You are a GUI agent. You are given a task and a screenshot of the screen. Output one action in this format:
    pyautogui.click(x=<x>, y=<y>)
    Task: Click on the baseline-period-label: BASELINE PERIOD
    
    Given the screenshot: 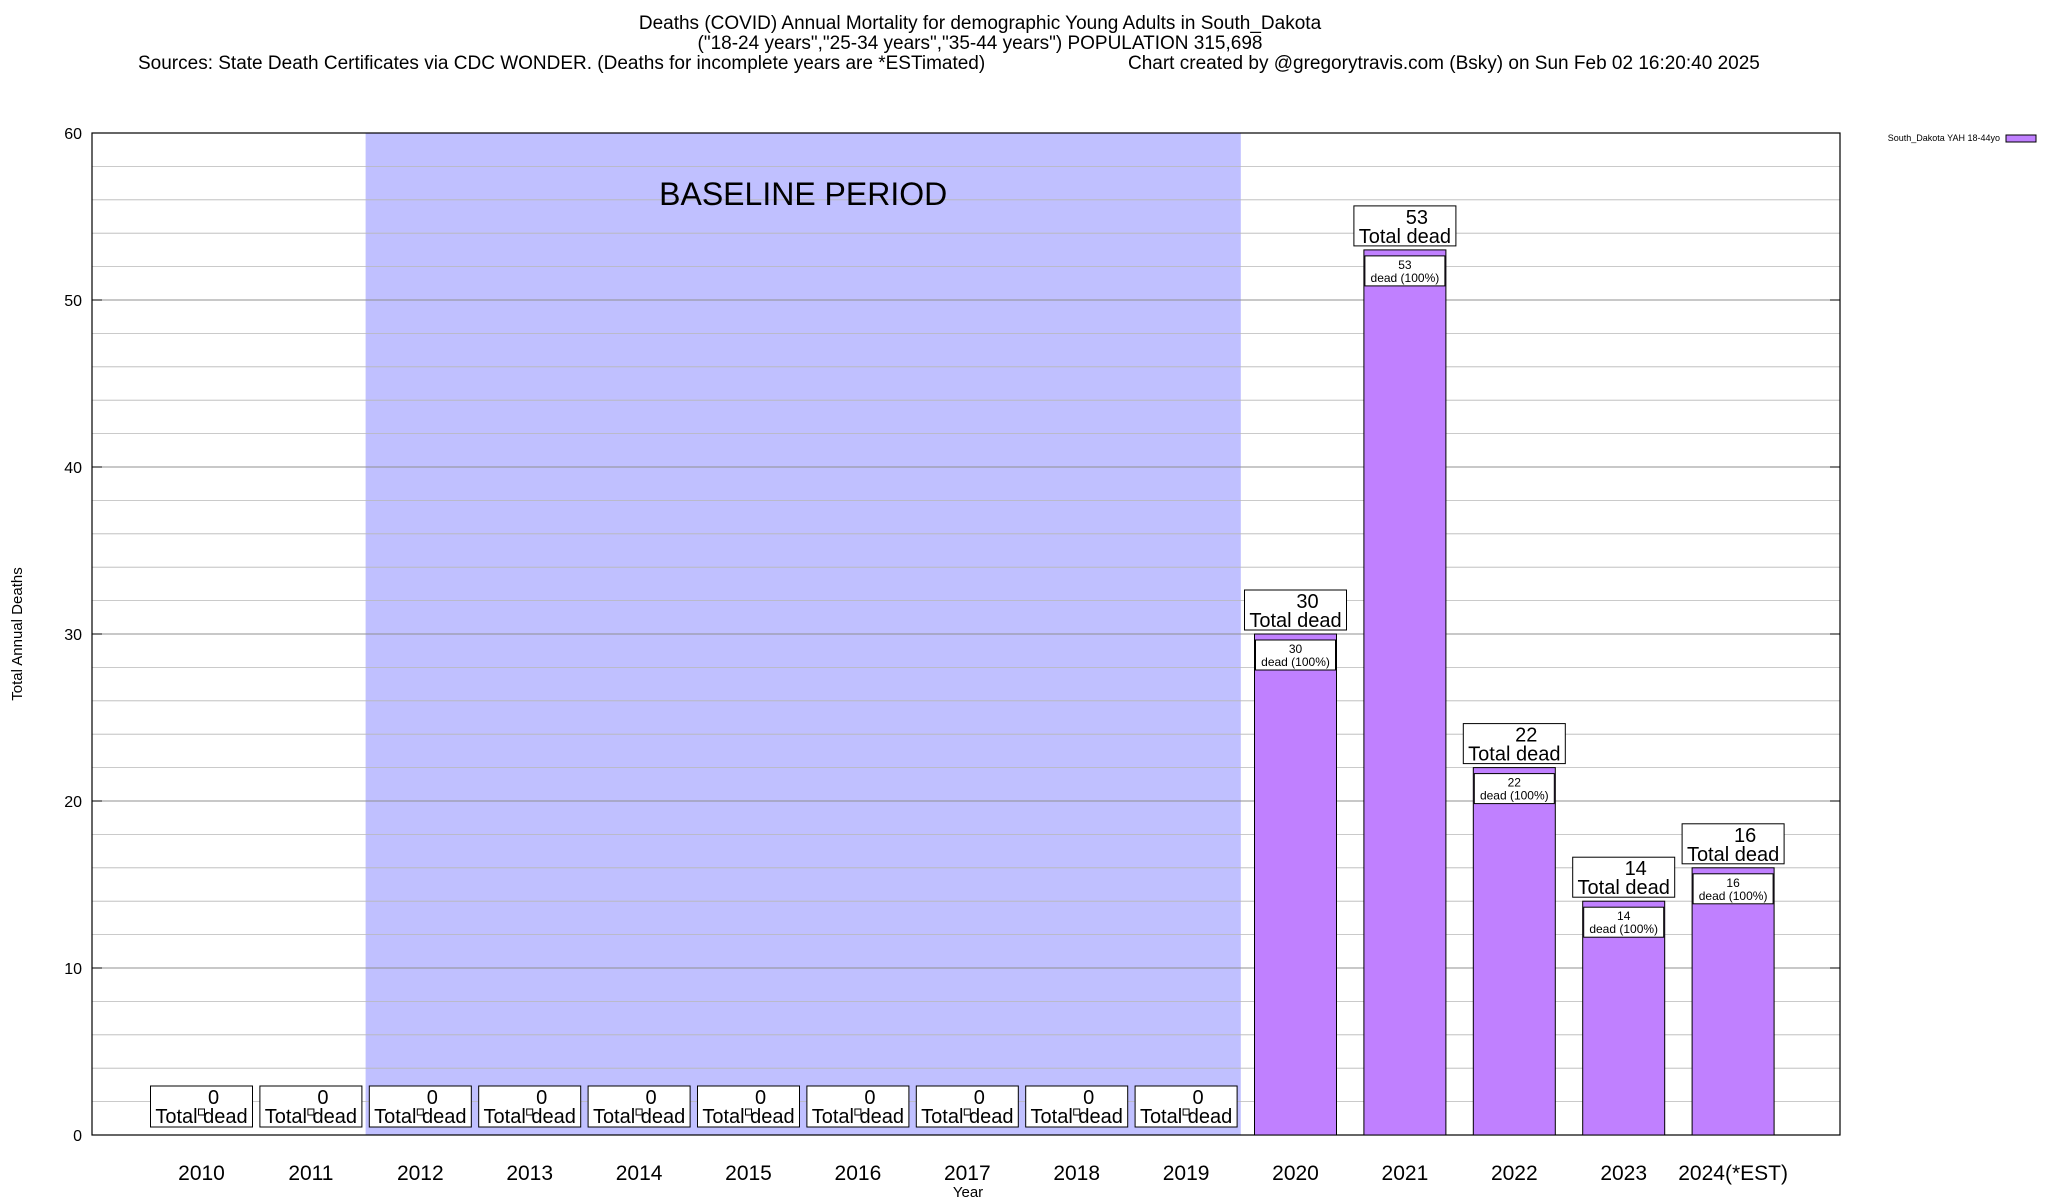 What is the action you would take?
    pyautogui.click(x=803, y=194)
    